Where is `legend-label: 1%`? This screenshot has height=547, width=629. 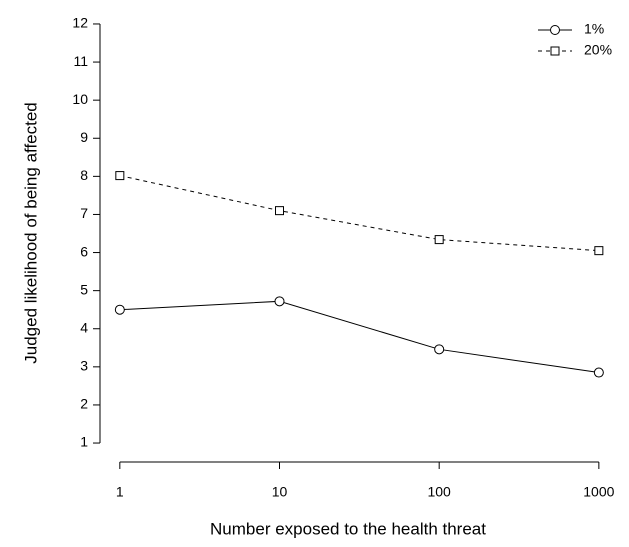 legend-label: 1% is located at coordinates (594, 29).